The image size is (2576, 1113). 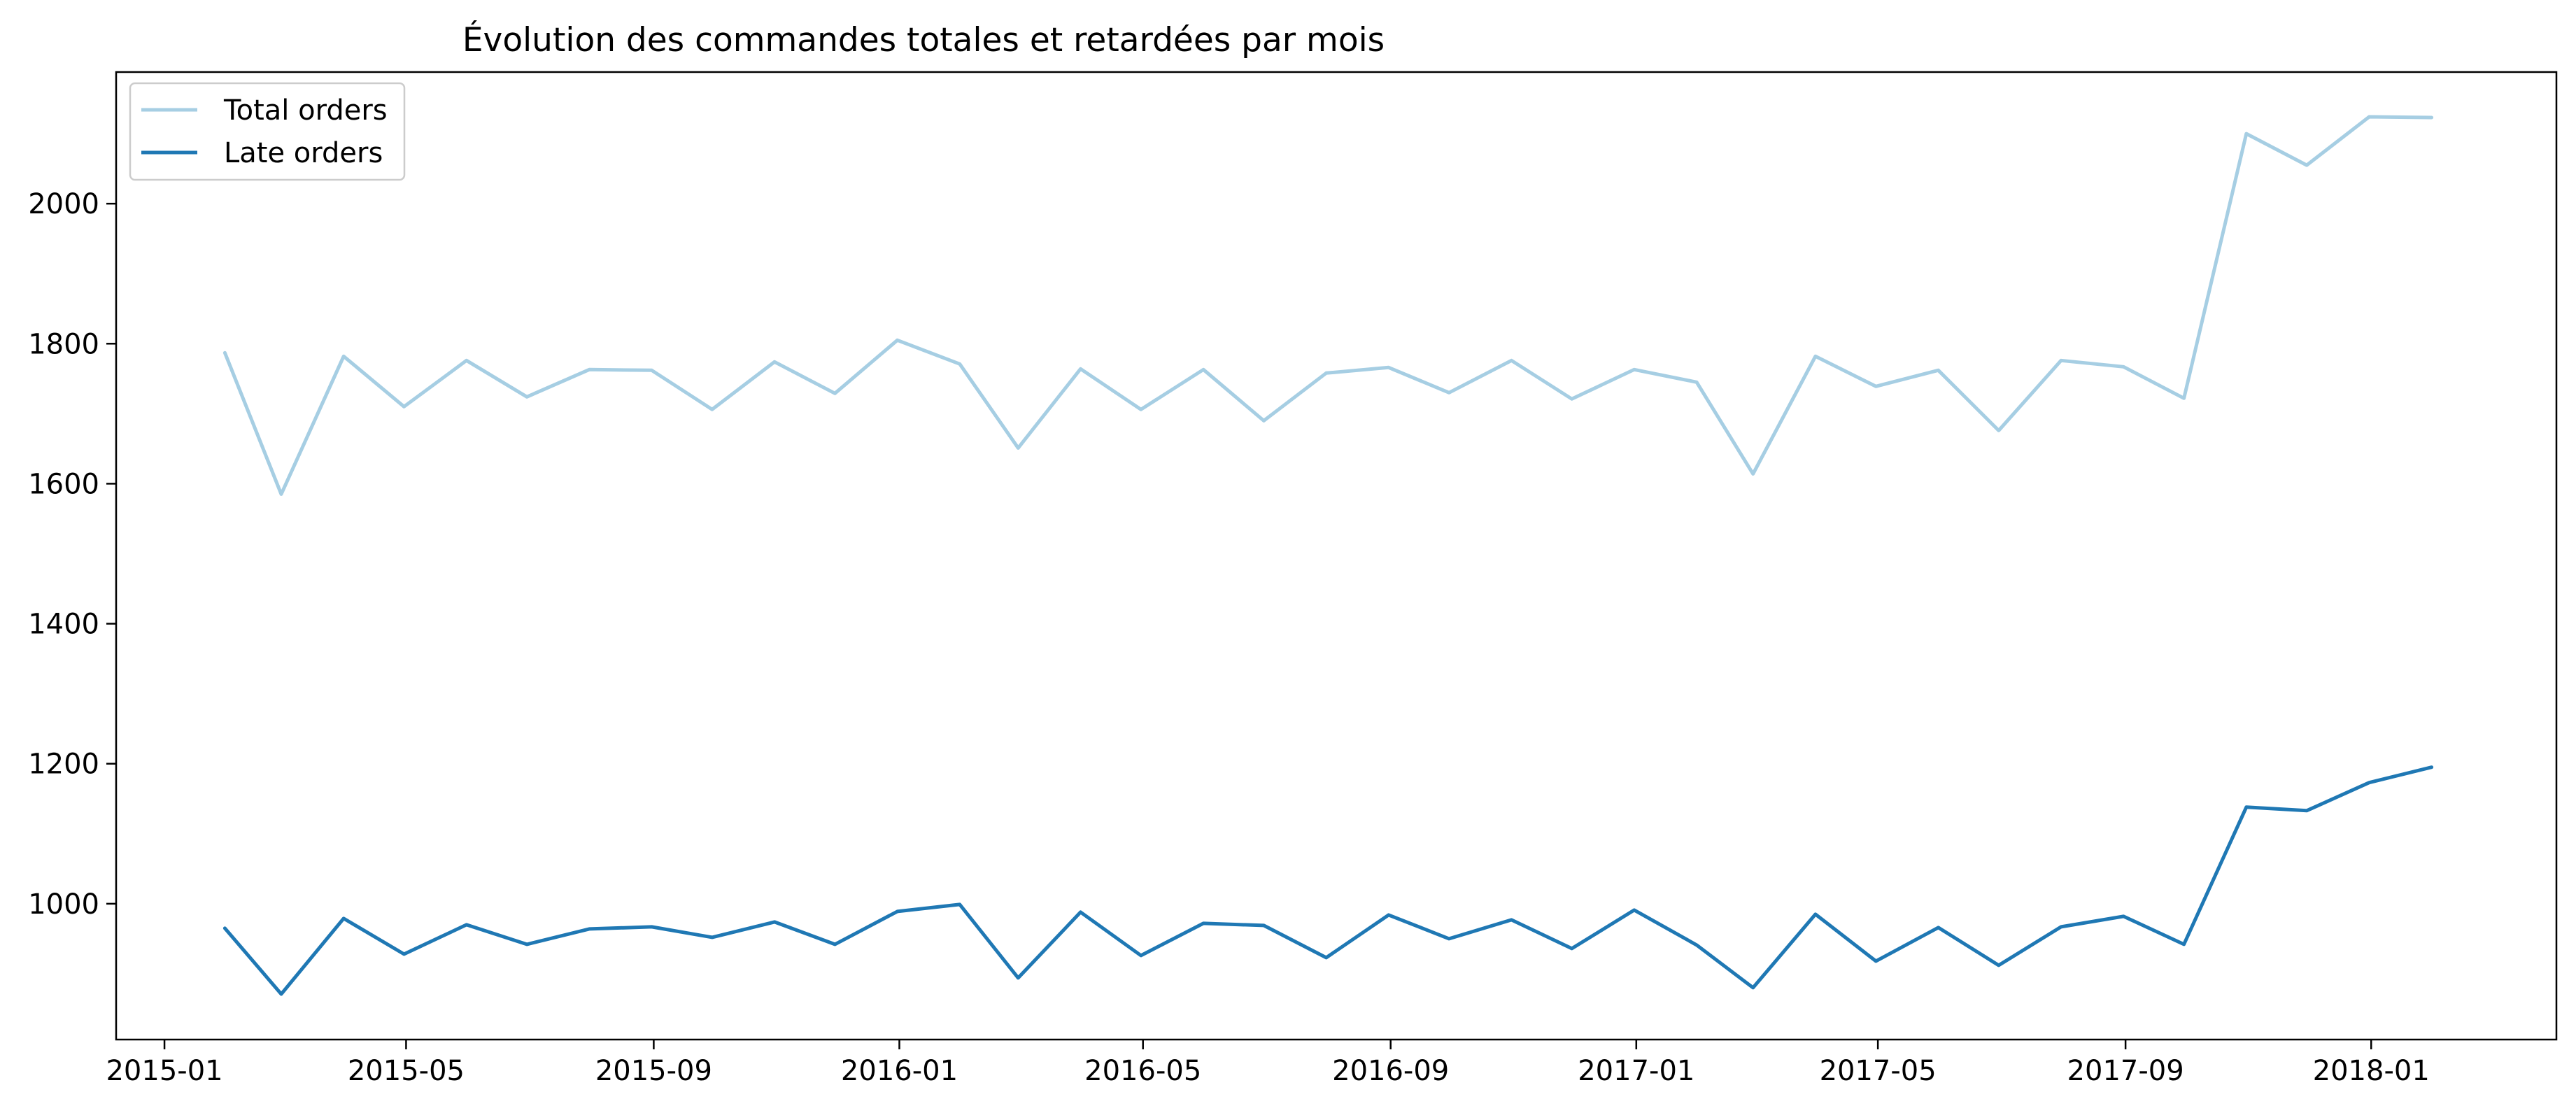 What do you see at coordinates (63, 484) in the screenshot?
I see `y-tick-label: 1600` at bounding box center [63, 484].